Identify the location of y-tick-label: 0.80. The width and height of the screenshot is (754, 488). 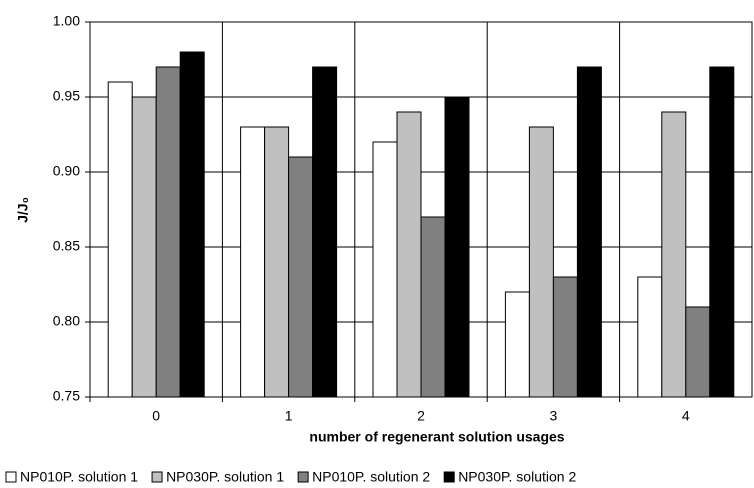
(66, 321).